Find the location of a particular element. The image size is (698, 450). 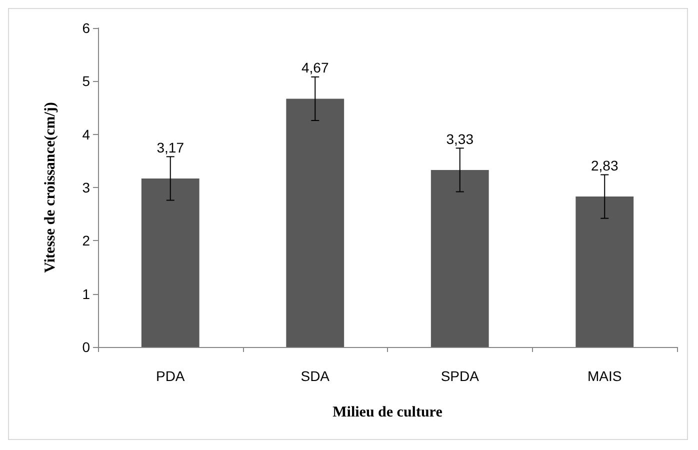

y-tick-label: 3 is located at coordinates (86, 188).